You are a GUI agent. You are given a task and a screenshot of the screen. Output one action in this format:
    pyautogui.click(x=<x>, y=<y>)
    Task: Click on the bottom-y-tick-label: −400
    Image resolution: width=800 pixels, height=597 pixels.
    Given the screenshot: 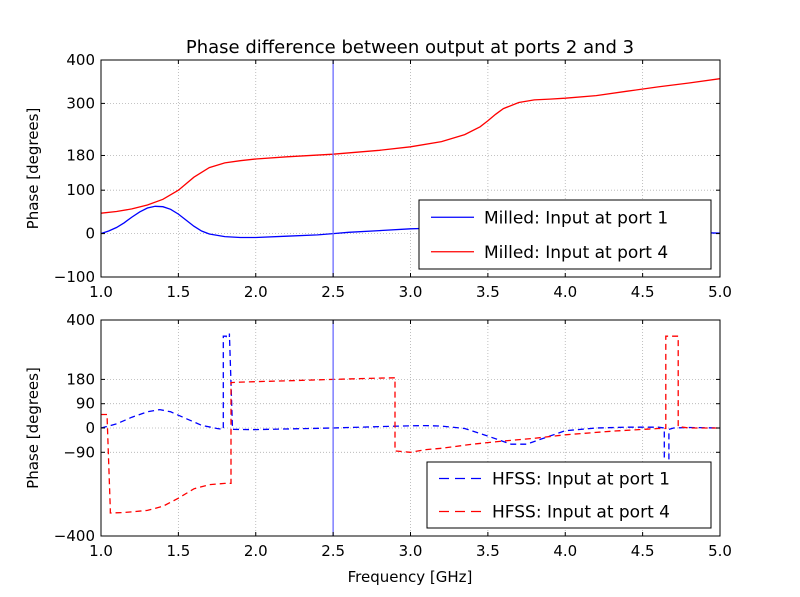 What is the action you would take?
    pyautogui.click(x=74, y=536)
    